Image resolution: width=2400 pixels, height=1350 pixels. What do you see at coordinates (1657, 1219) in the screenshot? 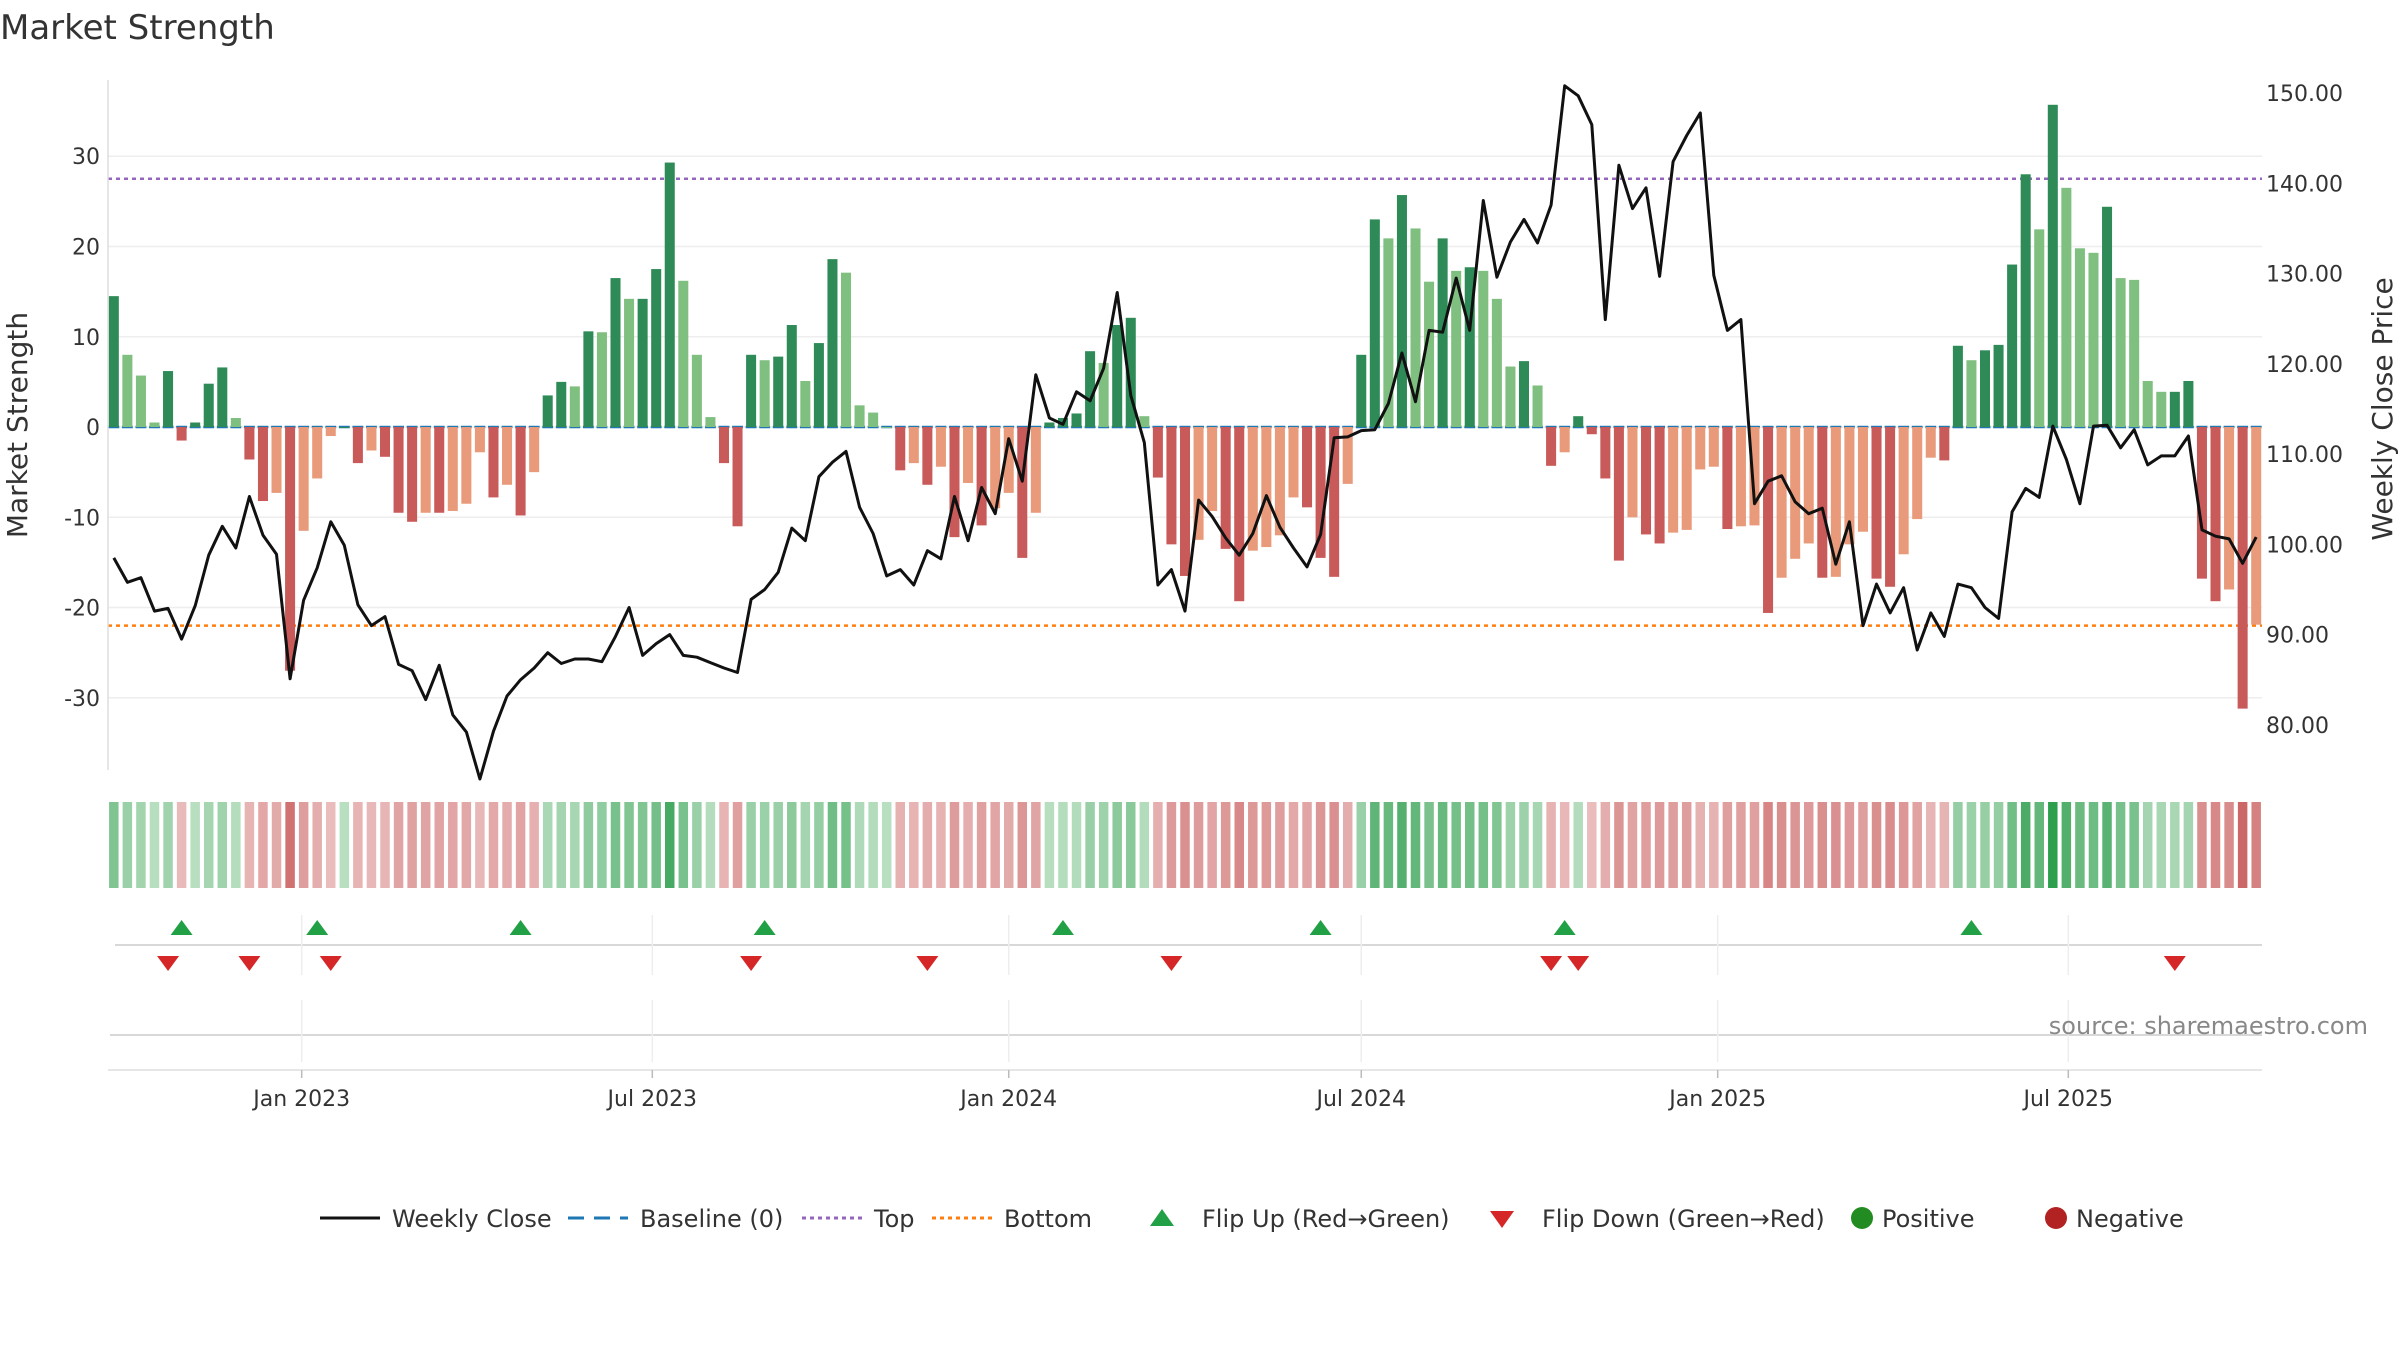
I see `legend-item: Flip Down (Green→Red)` at bounding box center [1657, 1219].